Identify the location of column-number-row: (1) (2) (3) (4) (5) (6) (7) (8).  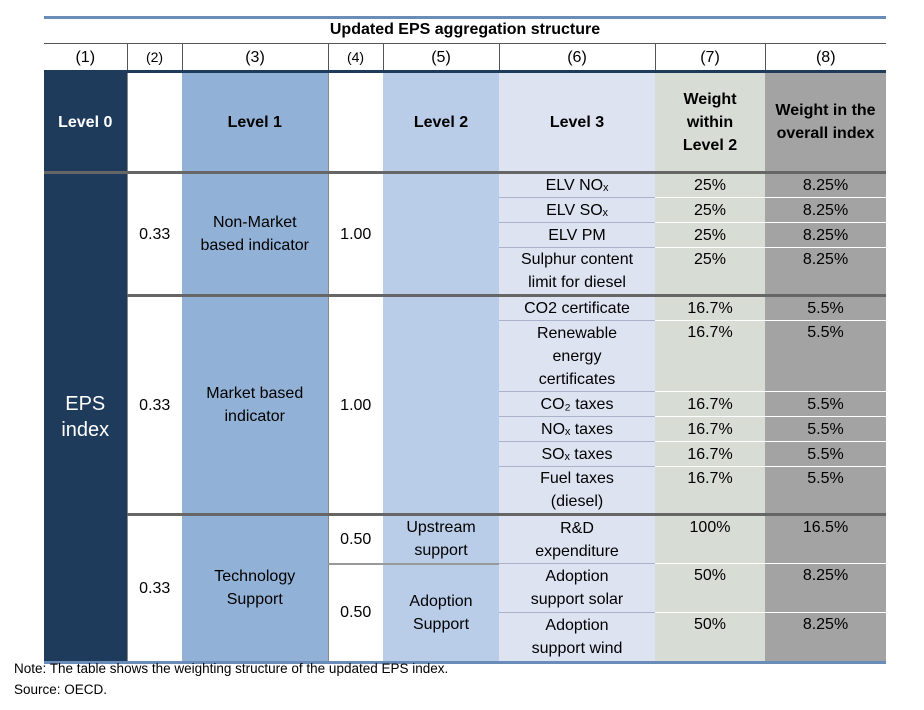
(465, 58).